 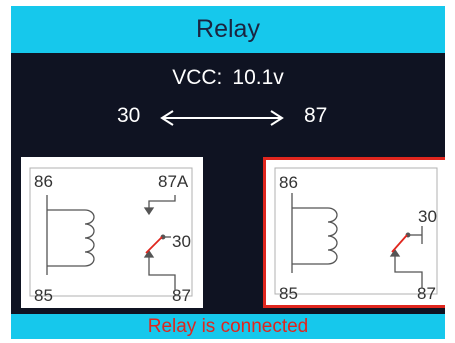 I want to click on page-title: Relay, so click(x=228, y=29).